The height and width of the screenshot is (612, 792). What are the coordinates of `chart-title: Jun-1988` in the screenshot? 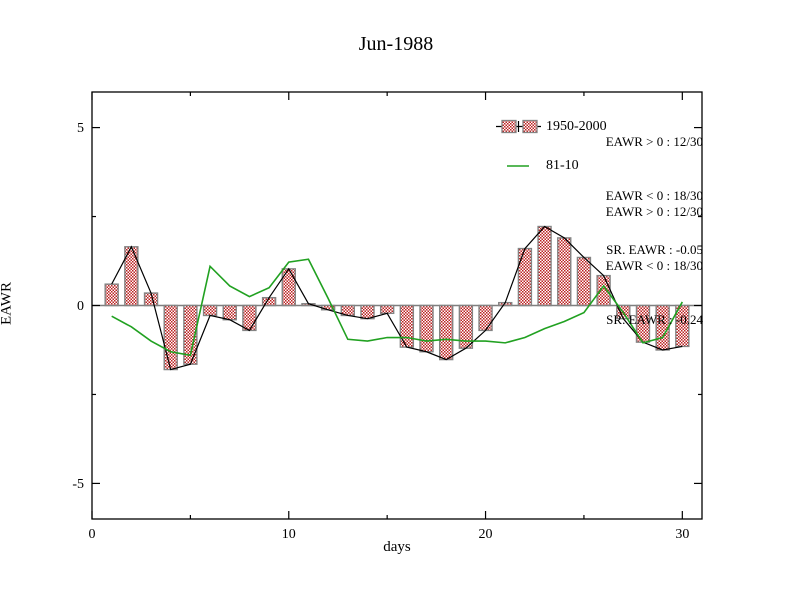 It's located at (396, 44).